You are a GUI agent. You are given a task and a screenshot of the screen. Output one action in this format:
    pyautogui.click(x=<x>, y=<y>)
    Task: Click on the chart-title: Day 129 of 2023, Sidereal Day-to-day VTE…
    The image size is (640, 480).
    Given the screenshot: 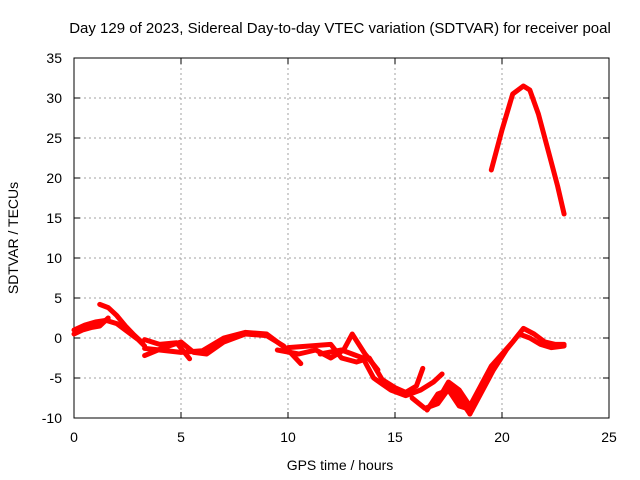 What is the action you would take?
    pyautogui.click(x=340, y=28)
    